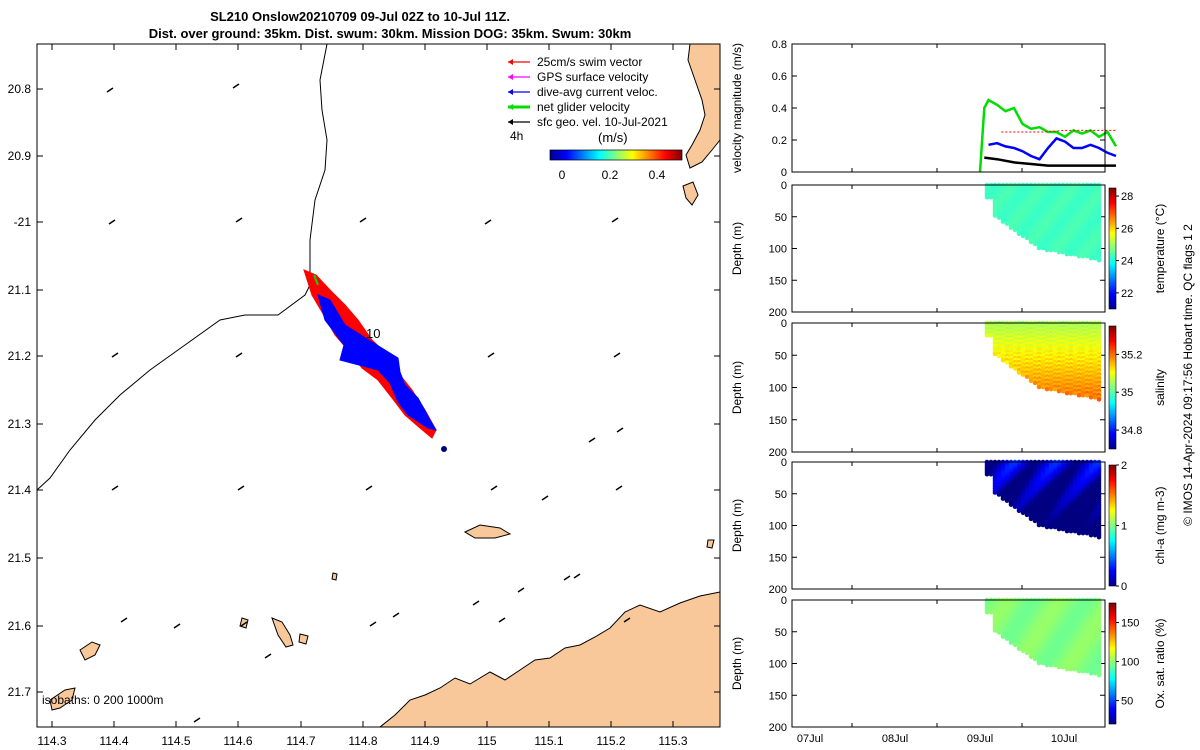 The image size is (1200, 750). Describe the element at coordinates (1127, 702) in the screenshot. I see `colorbar-tick-label: 50` at that location.